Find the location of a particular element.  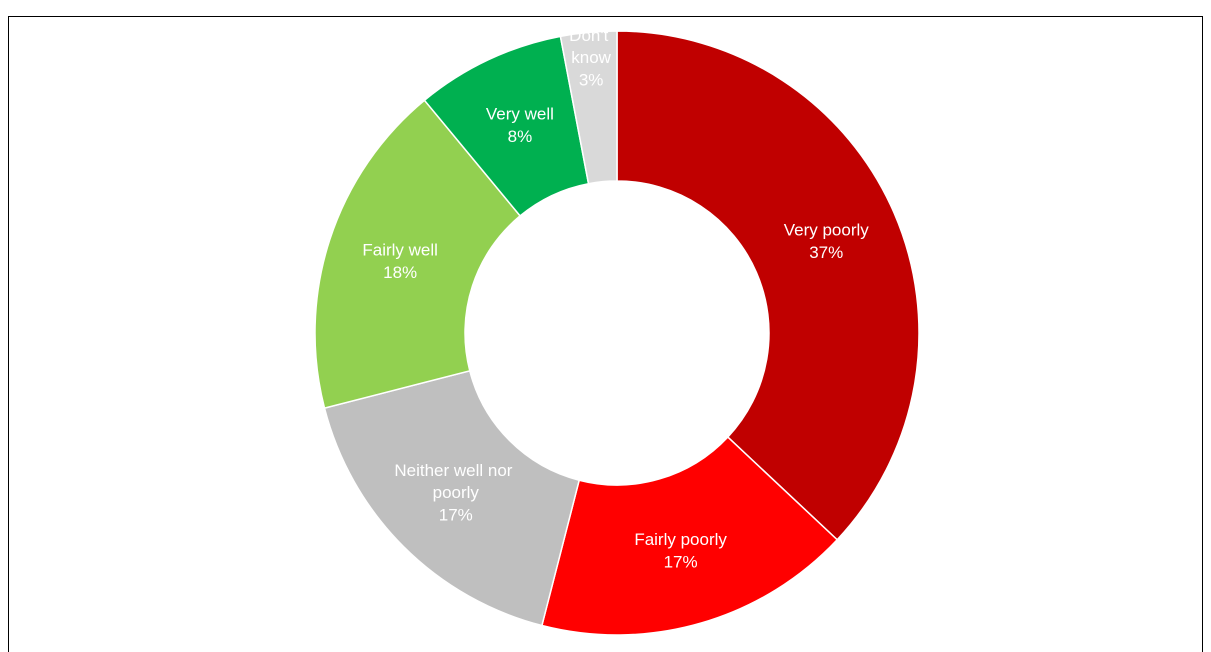

data-label: 37% is located at coordinates (826, 252).